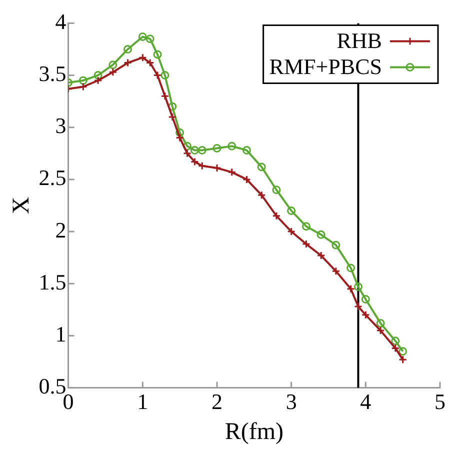 Image resolution: width=460 pixels, height=455 pixels. What do you see at coordinates (291, 401) in the screenshot?
I see `x-tick-label: 3` at bounding box center [291, 401].